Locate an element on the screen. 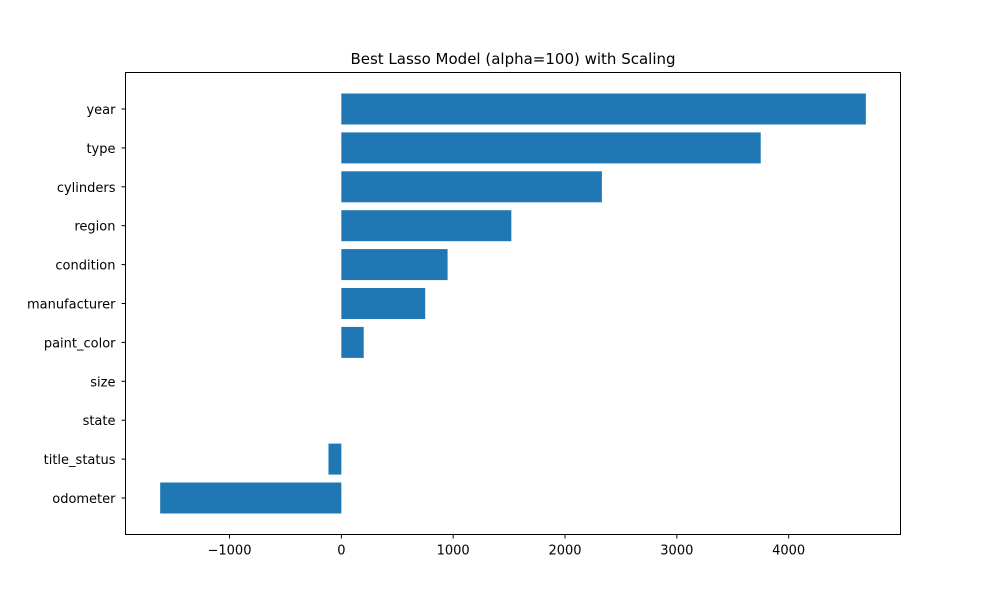 The width and height of the screenshot is (1000, 600). y-tick-label: condition is located at coordinates (85, 266).